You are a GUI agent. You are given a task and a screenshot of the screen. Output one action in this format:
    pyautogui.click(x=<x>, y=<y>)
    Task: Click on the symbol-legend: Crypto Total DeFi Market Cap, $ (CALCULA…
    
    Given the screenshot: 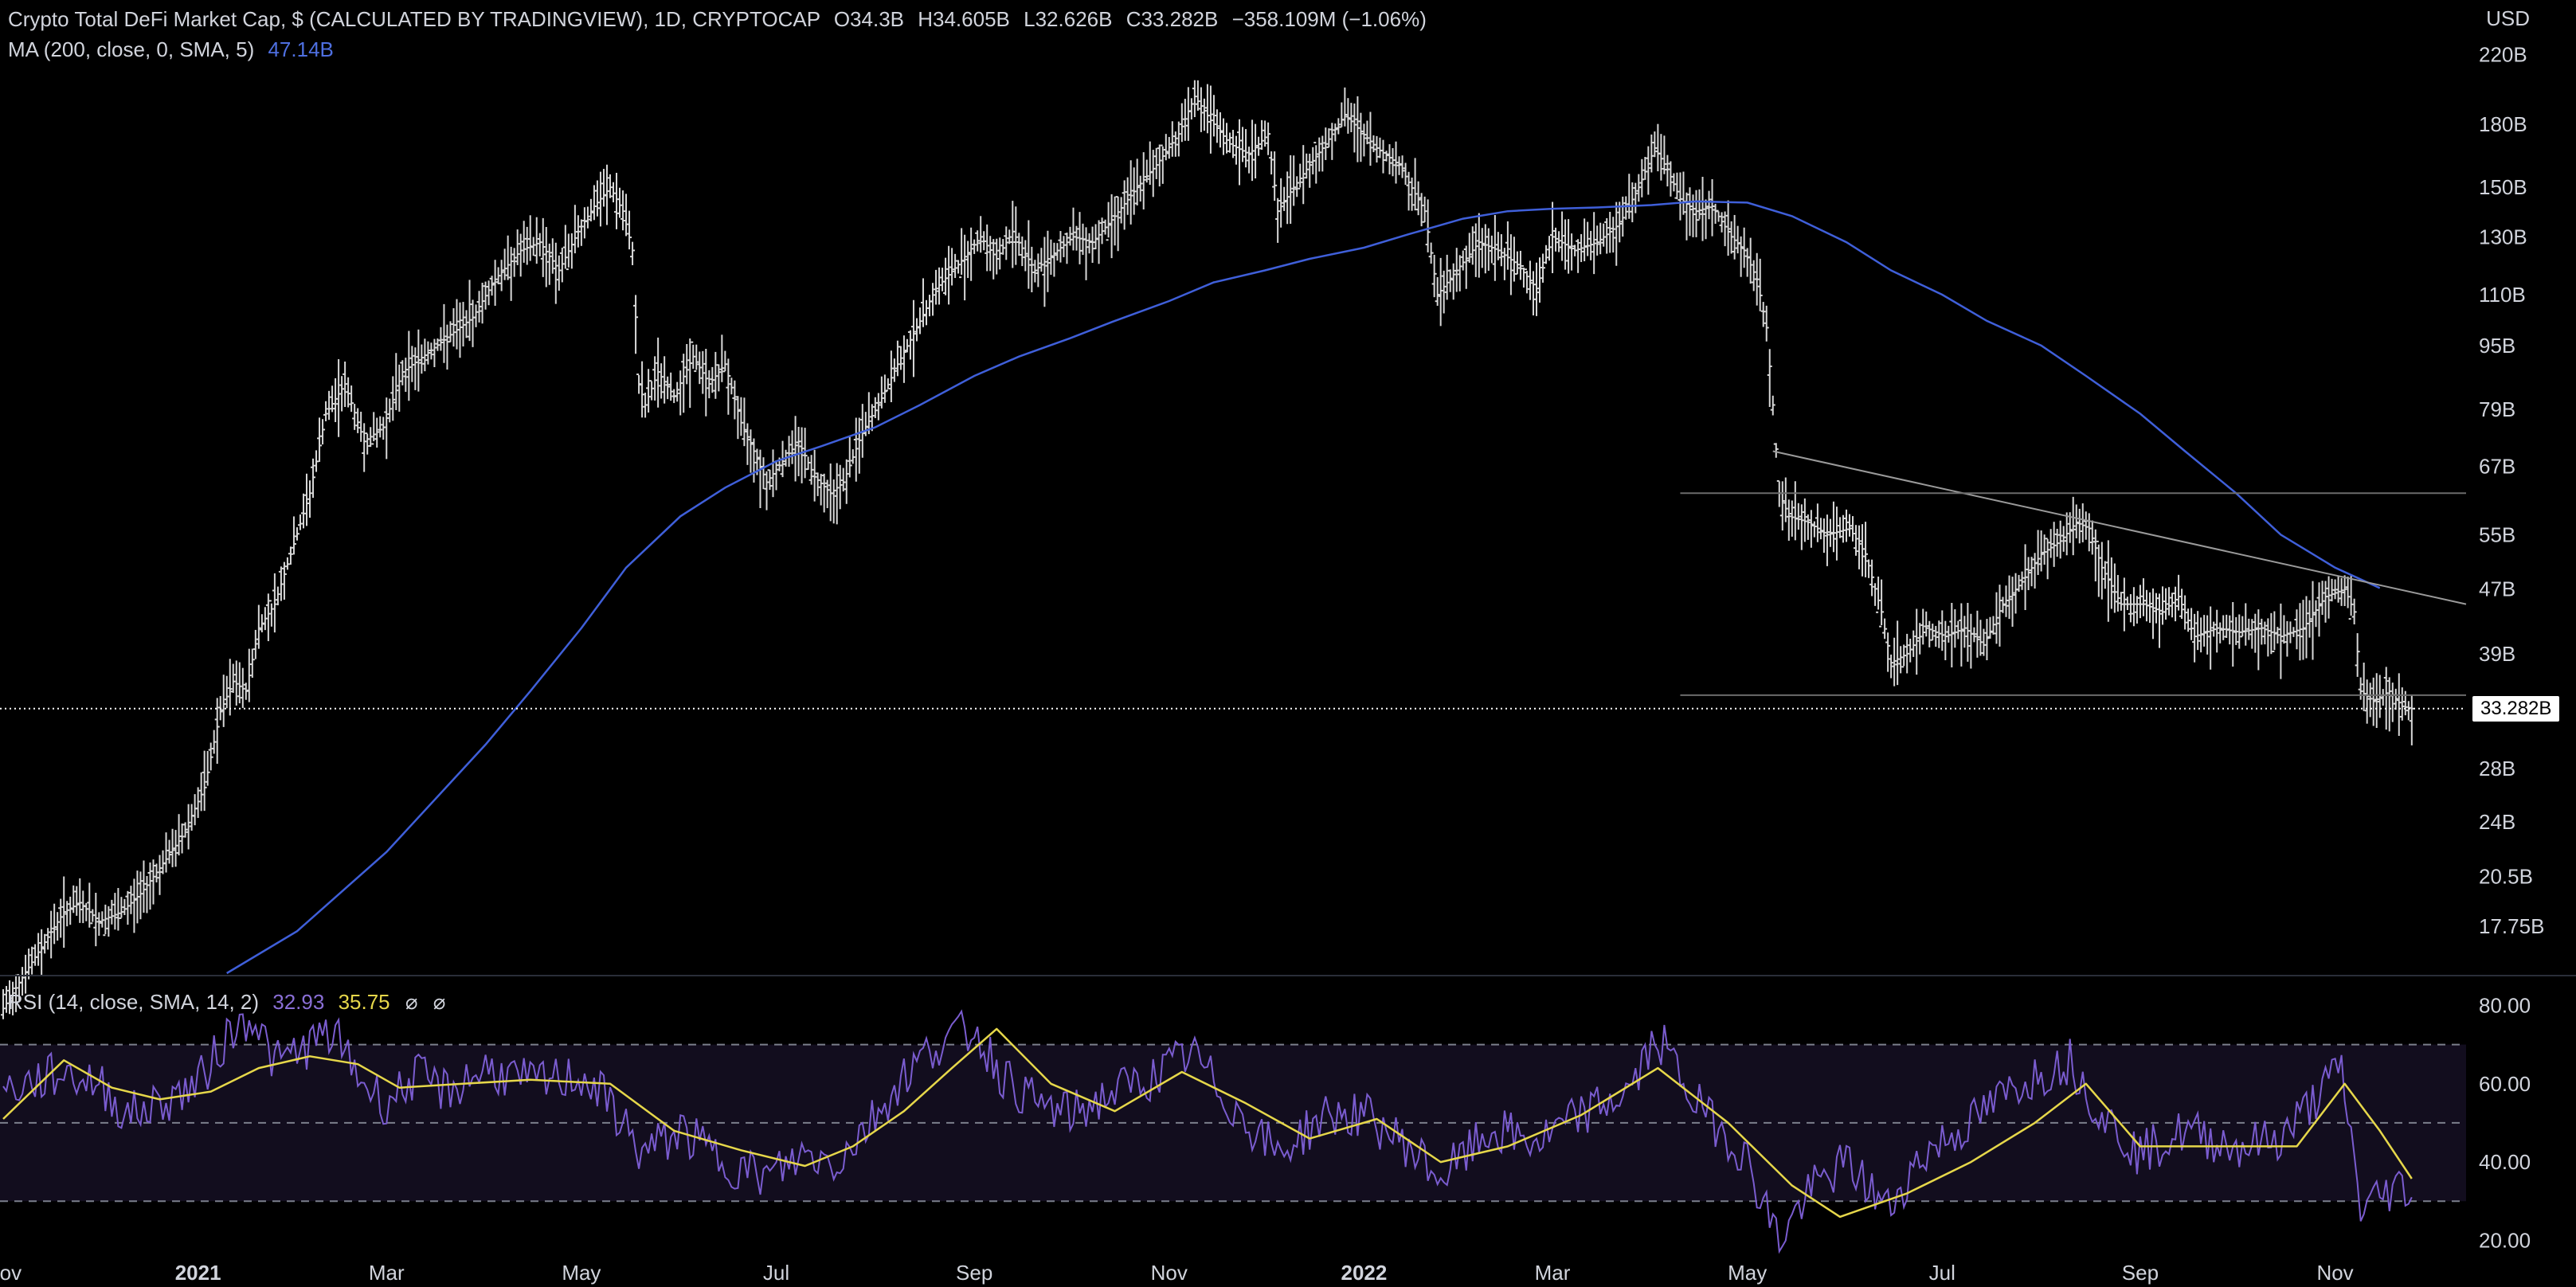 What is the action you would take?
    pyautogui.click(x=717, y=19)
    